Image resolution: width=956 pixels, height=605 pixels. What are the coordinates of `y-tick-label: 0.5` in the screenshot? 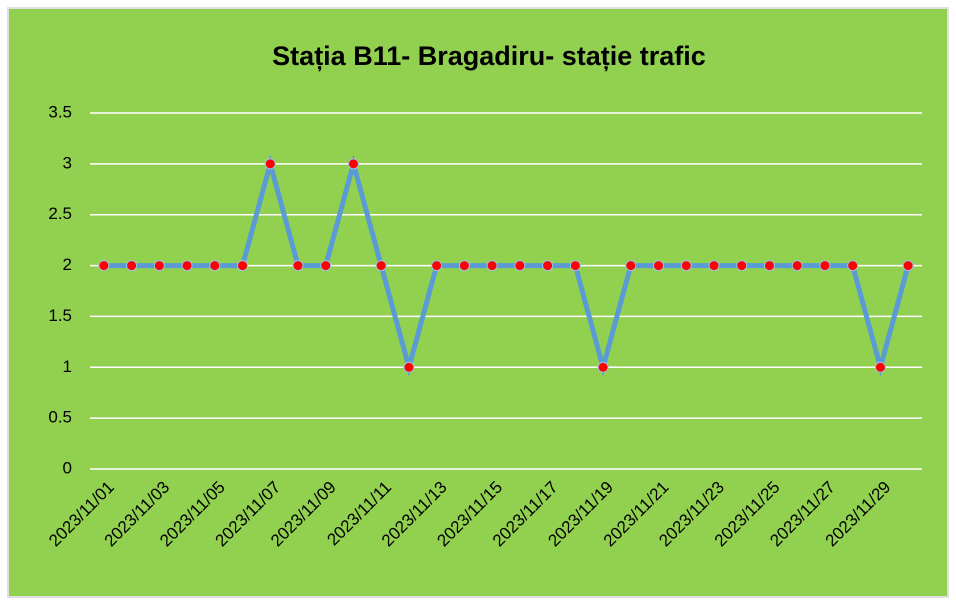 It's located at (60, 417).